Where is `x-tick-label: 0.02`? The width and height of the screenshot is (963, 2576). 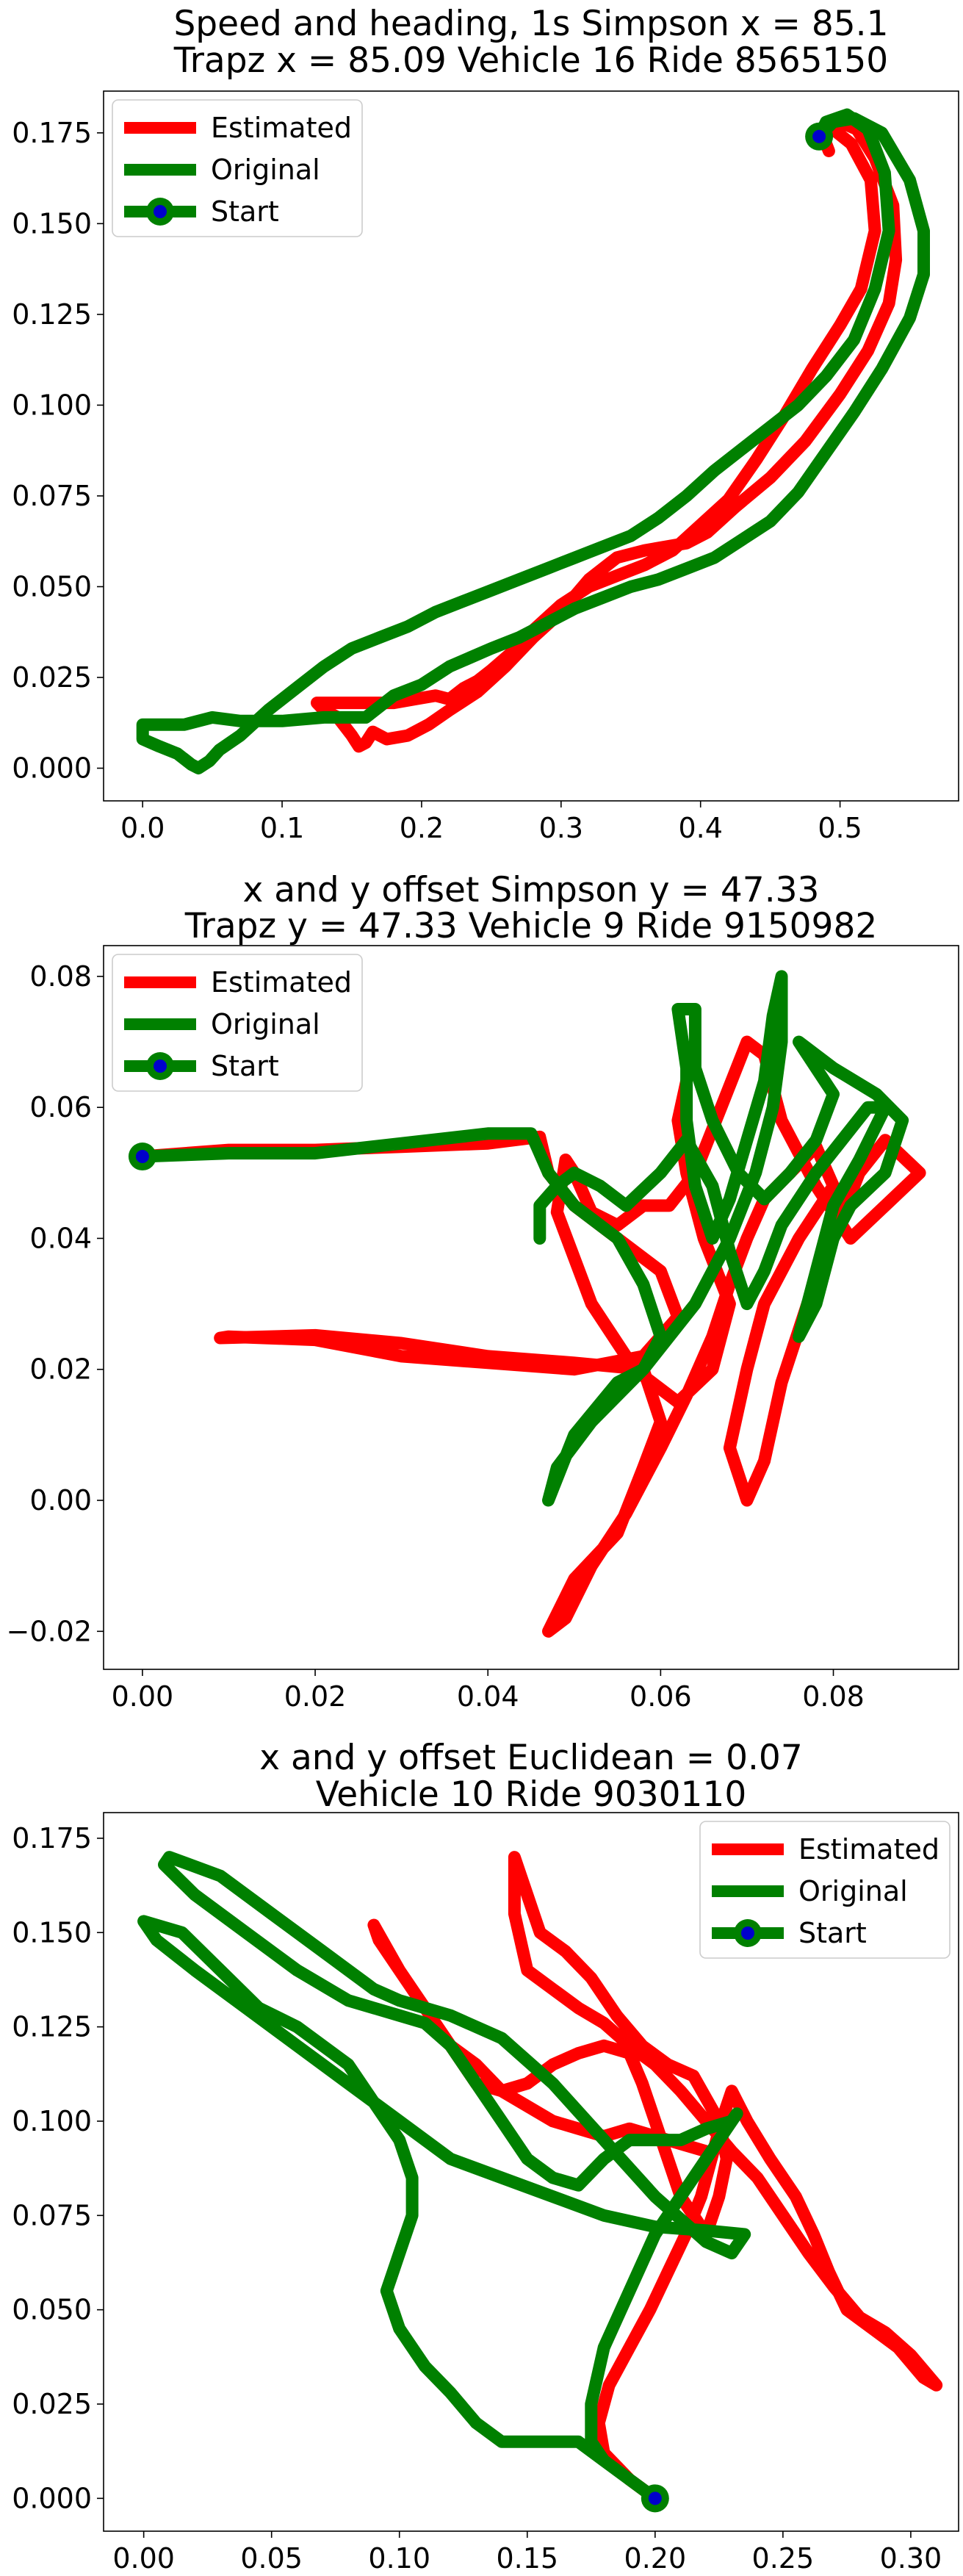 x-tick-label: 0.02 is located at coordinates (315, 1697).